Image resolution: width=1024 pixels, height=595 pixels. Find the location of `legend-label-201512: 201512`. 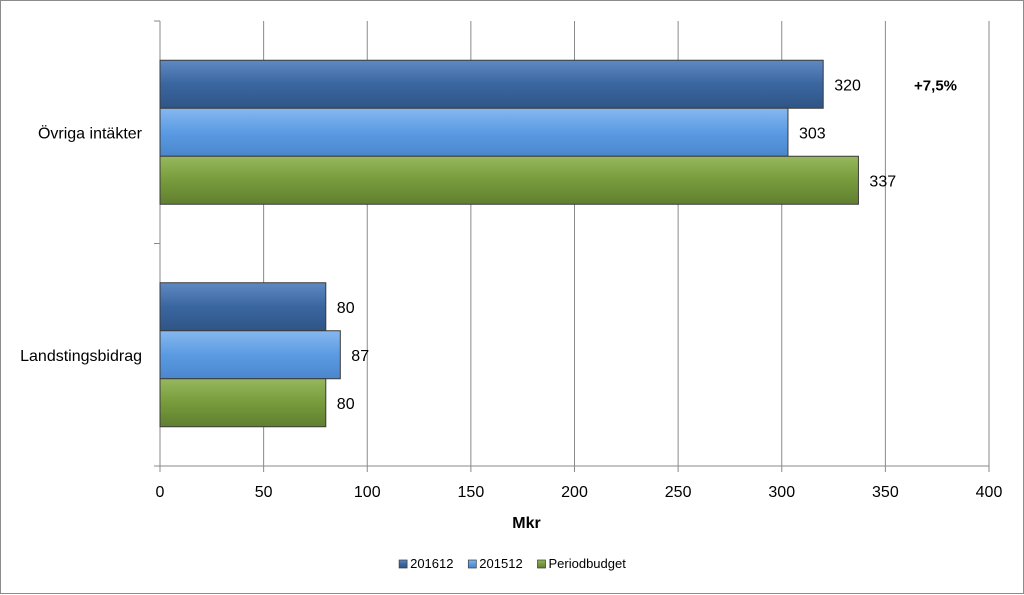

legend-label-201512: 201512 is located at coordinates (500, 563).